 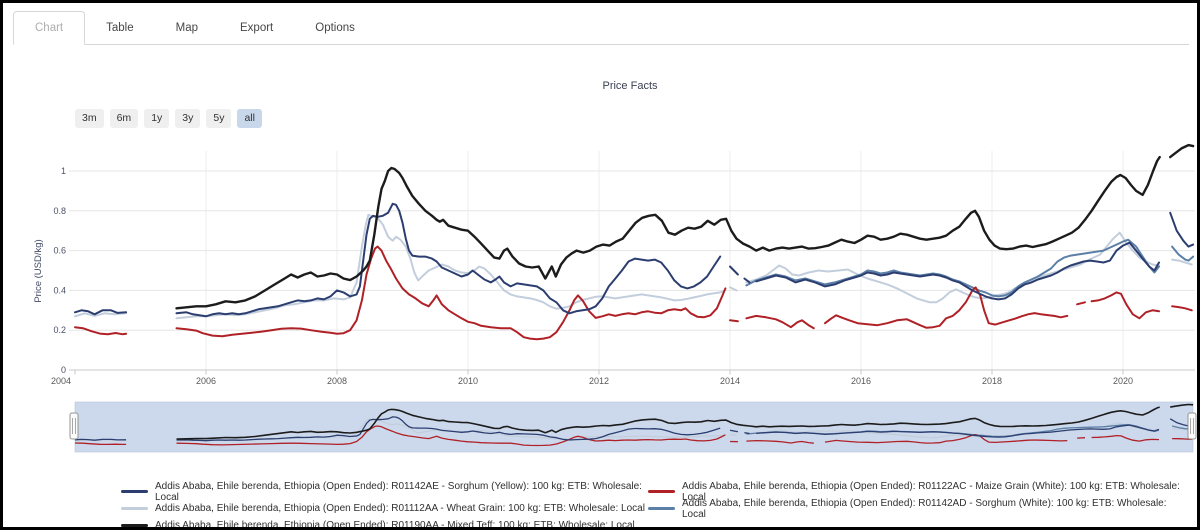 I want to click on y-tick-label: 0.4, so click(x=59, y=290).